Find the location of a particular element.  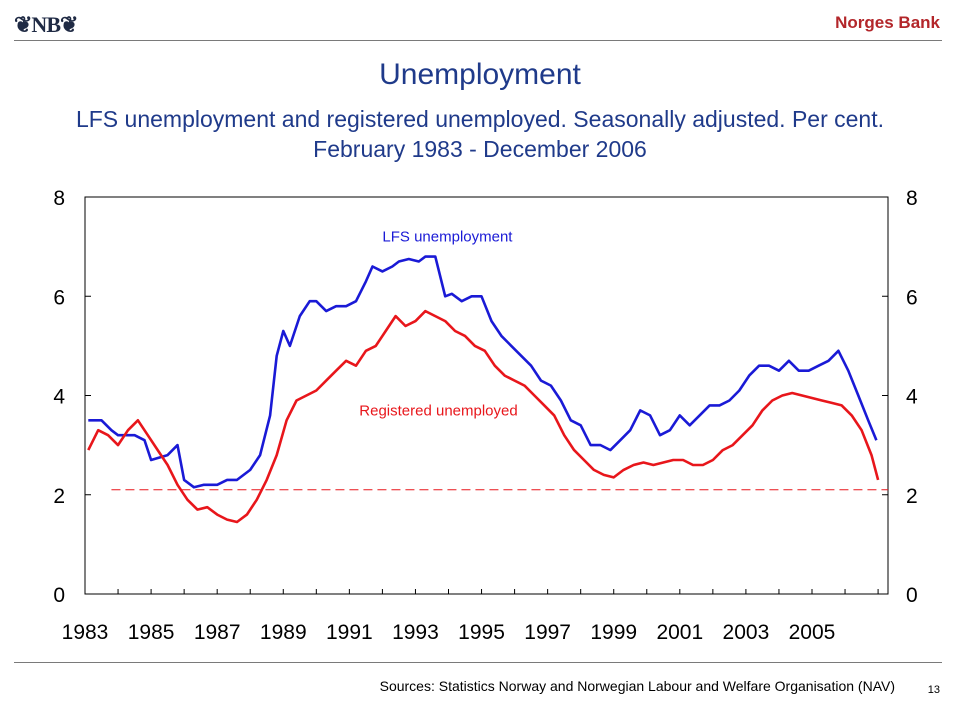

y-tick-label-left: 2 is located at coordinates (59, 496).